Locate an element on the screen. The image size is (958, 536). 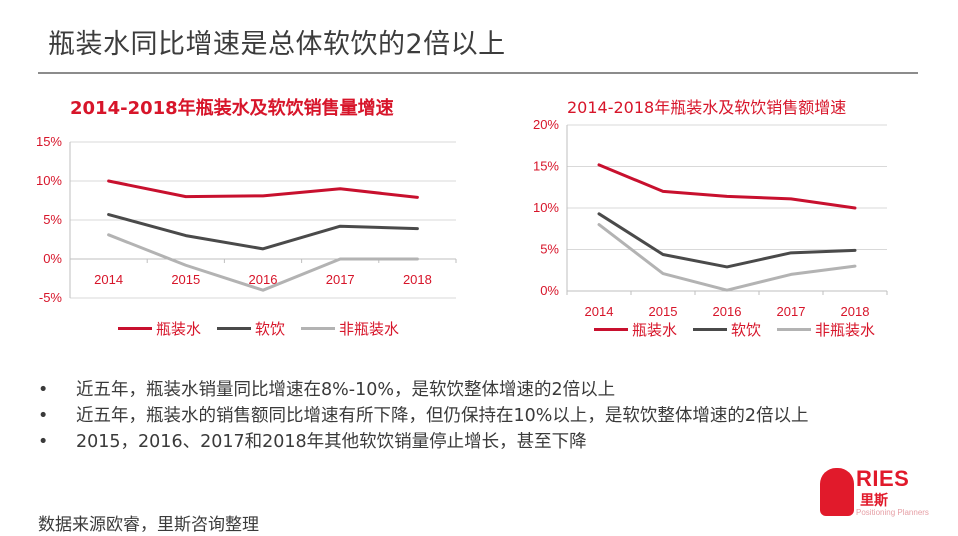
logo-chinese-name: 里斯 is located at coordinates (874, 501).